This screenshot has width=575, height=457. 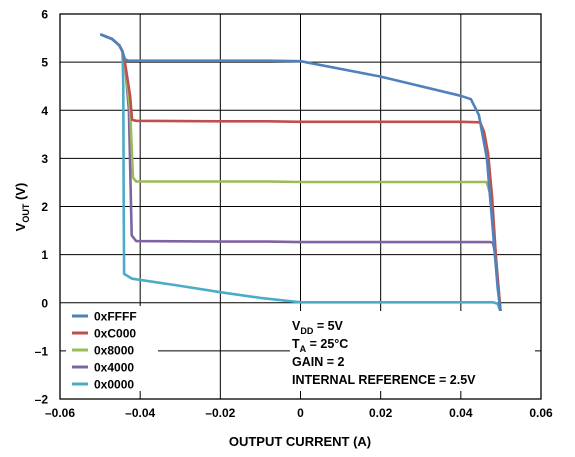 I want to click on y-tick-label: –1, so click(x=42, y=351).